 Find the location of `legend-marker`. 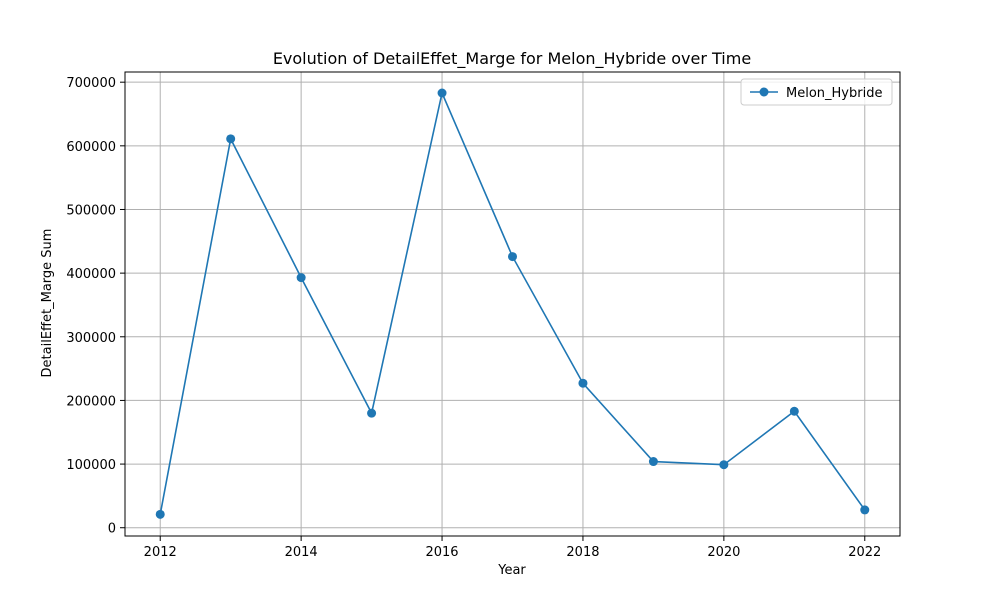

legend-marker is located at coordinates (764, 92).